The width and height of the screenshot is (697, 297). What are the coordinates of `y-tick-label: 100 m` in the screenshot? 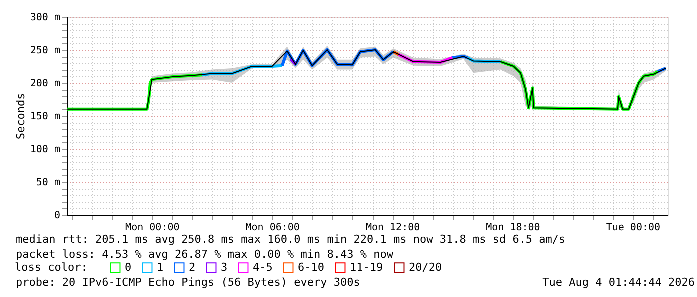 It's located at (45, 150).